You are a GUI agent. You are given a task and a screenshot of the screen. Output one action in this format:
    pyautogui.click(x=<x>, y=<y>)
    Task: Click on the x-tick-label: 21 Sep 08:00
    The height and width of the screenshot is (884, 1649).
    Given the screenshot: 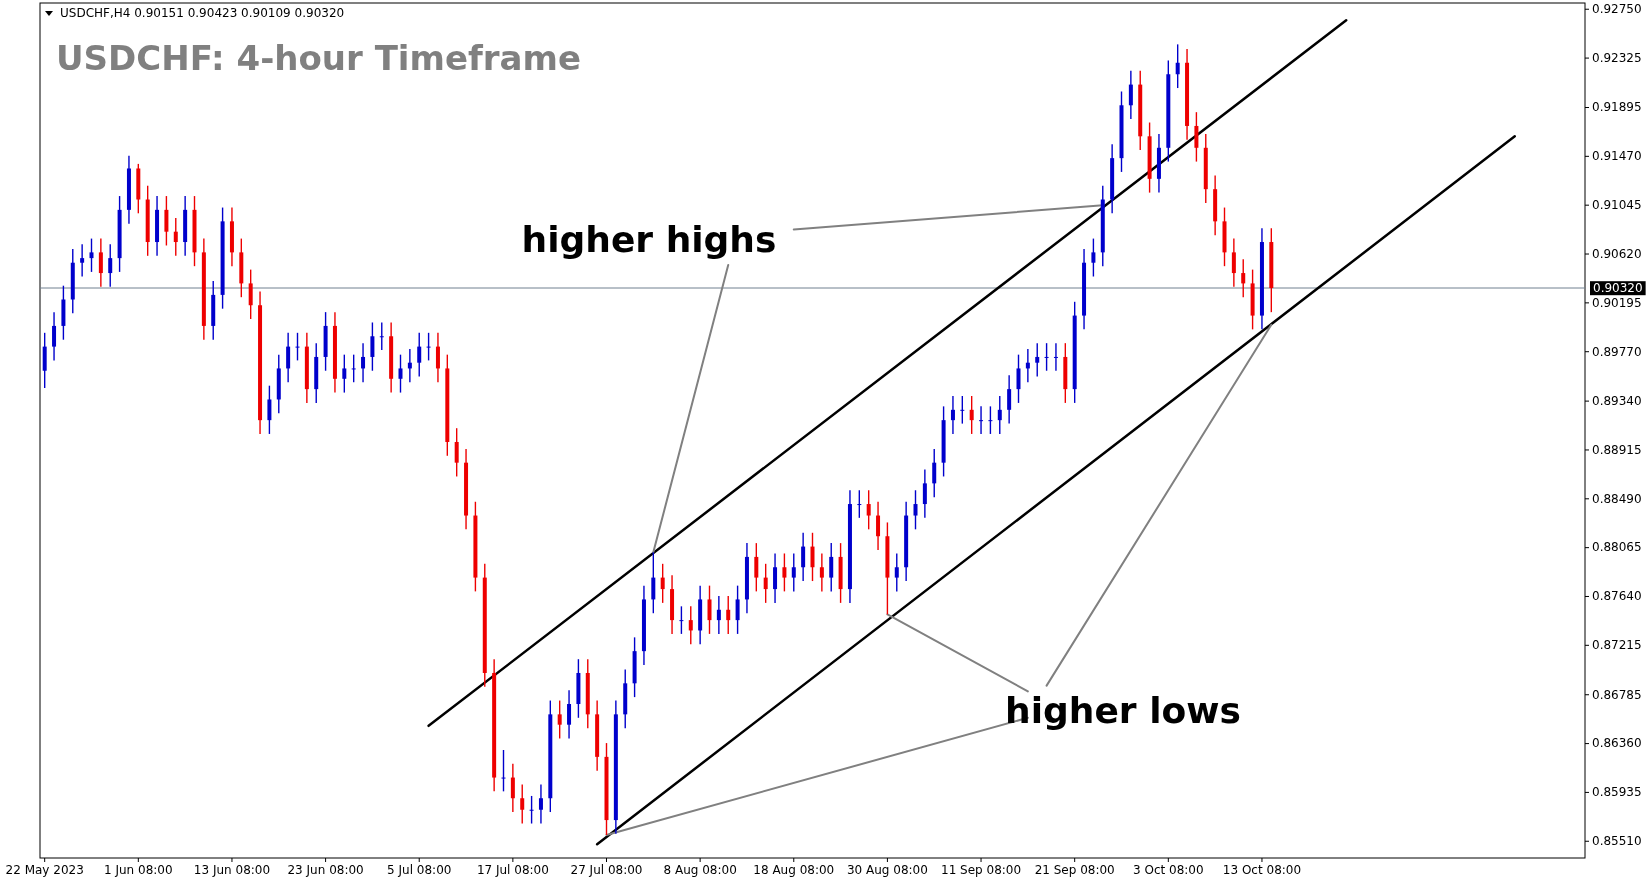 What is the action you would take?
    pyautogui.click(x=1074, y=869)
    